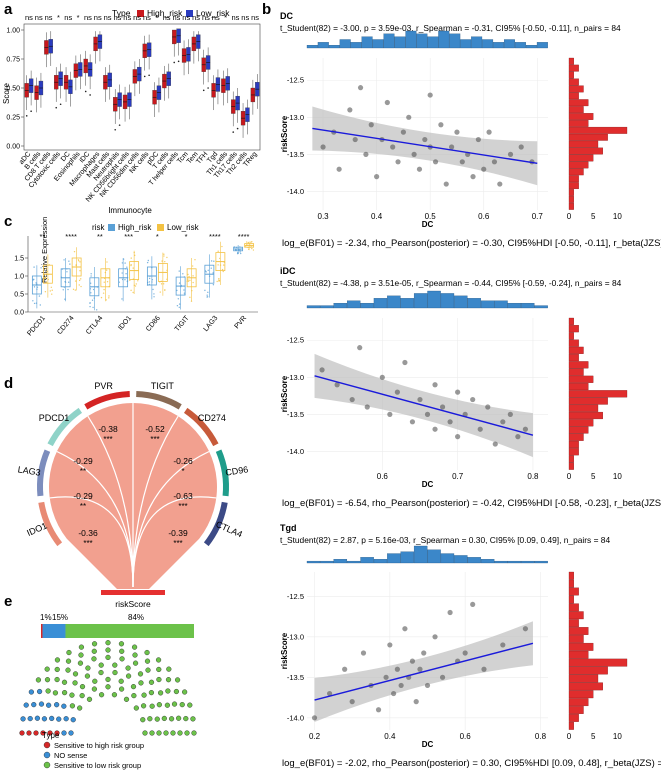 The height and width of the screenshot is (784, 661). I want to click on a-xlabel: Immunocyte, so click(130, 210).